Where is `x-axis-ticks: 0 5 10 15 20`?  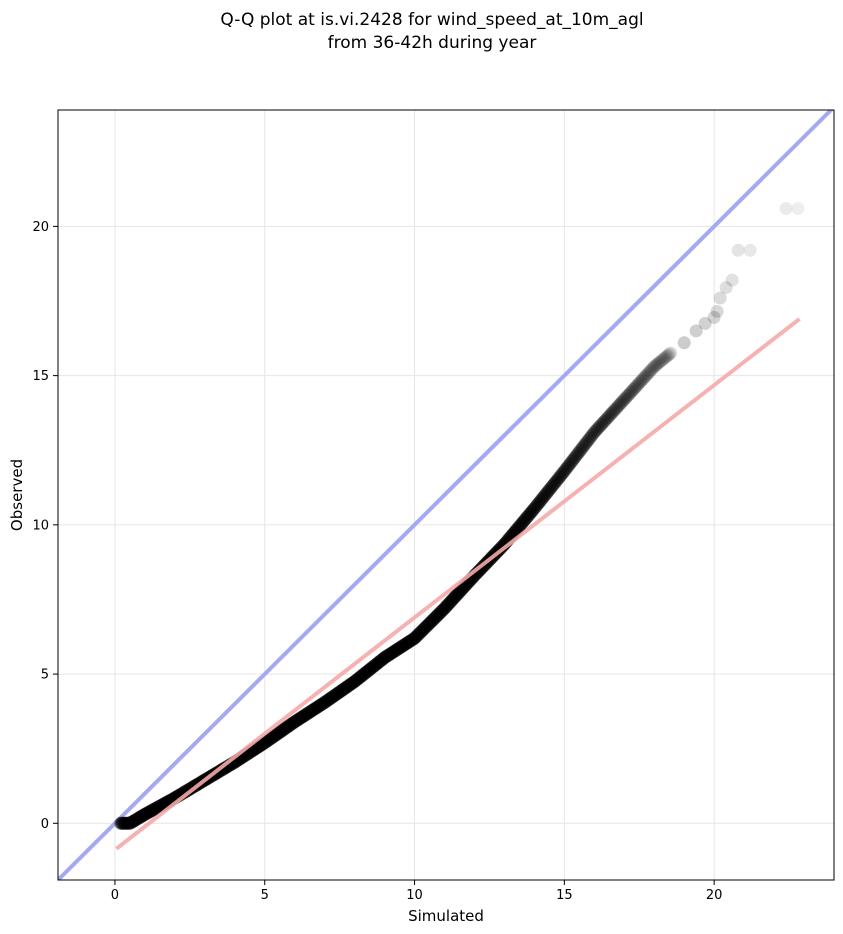 x-axis-ticks: 0 5 10 15 20 is located at coordinates (416, 891).